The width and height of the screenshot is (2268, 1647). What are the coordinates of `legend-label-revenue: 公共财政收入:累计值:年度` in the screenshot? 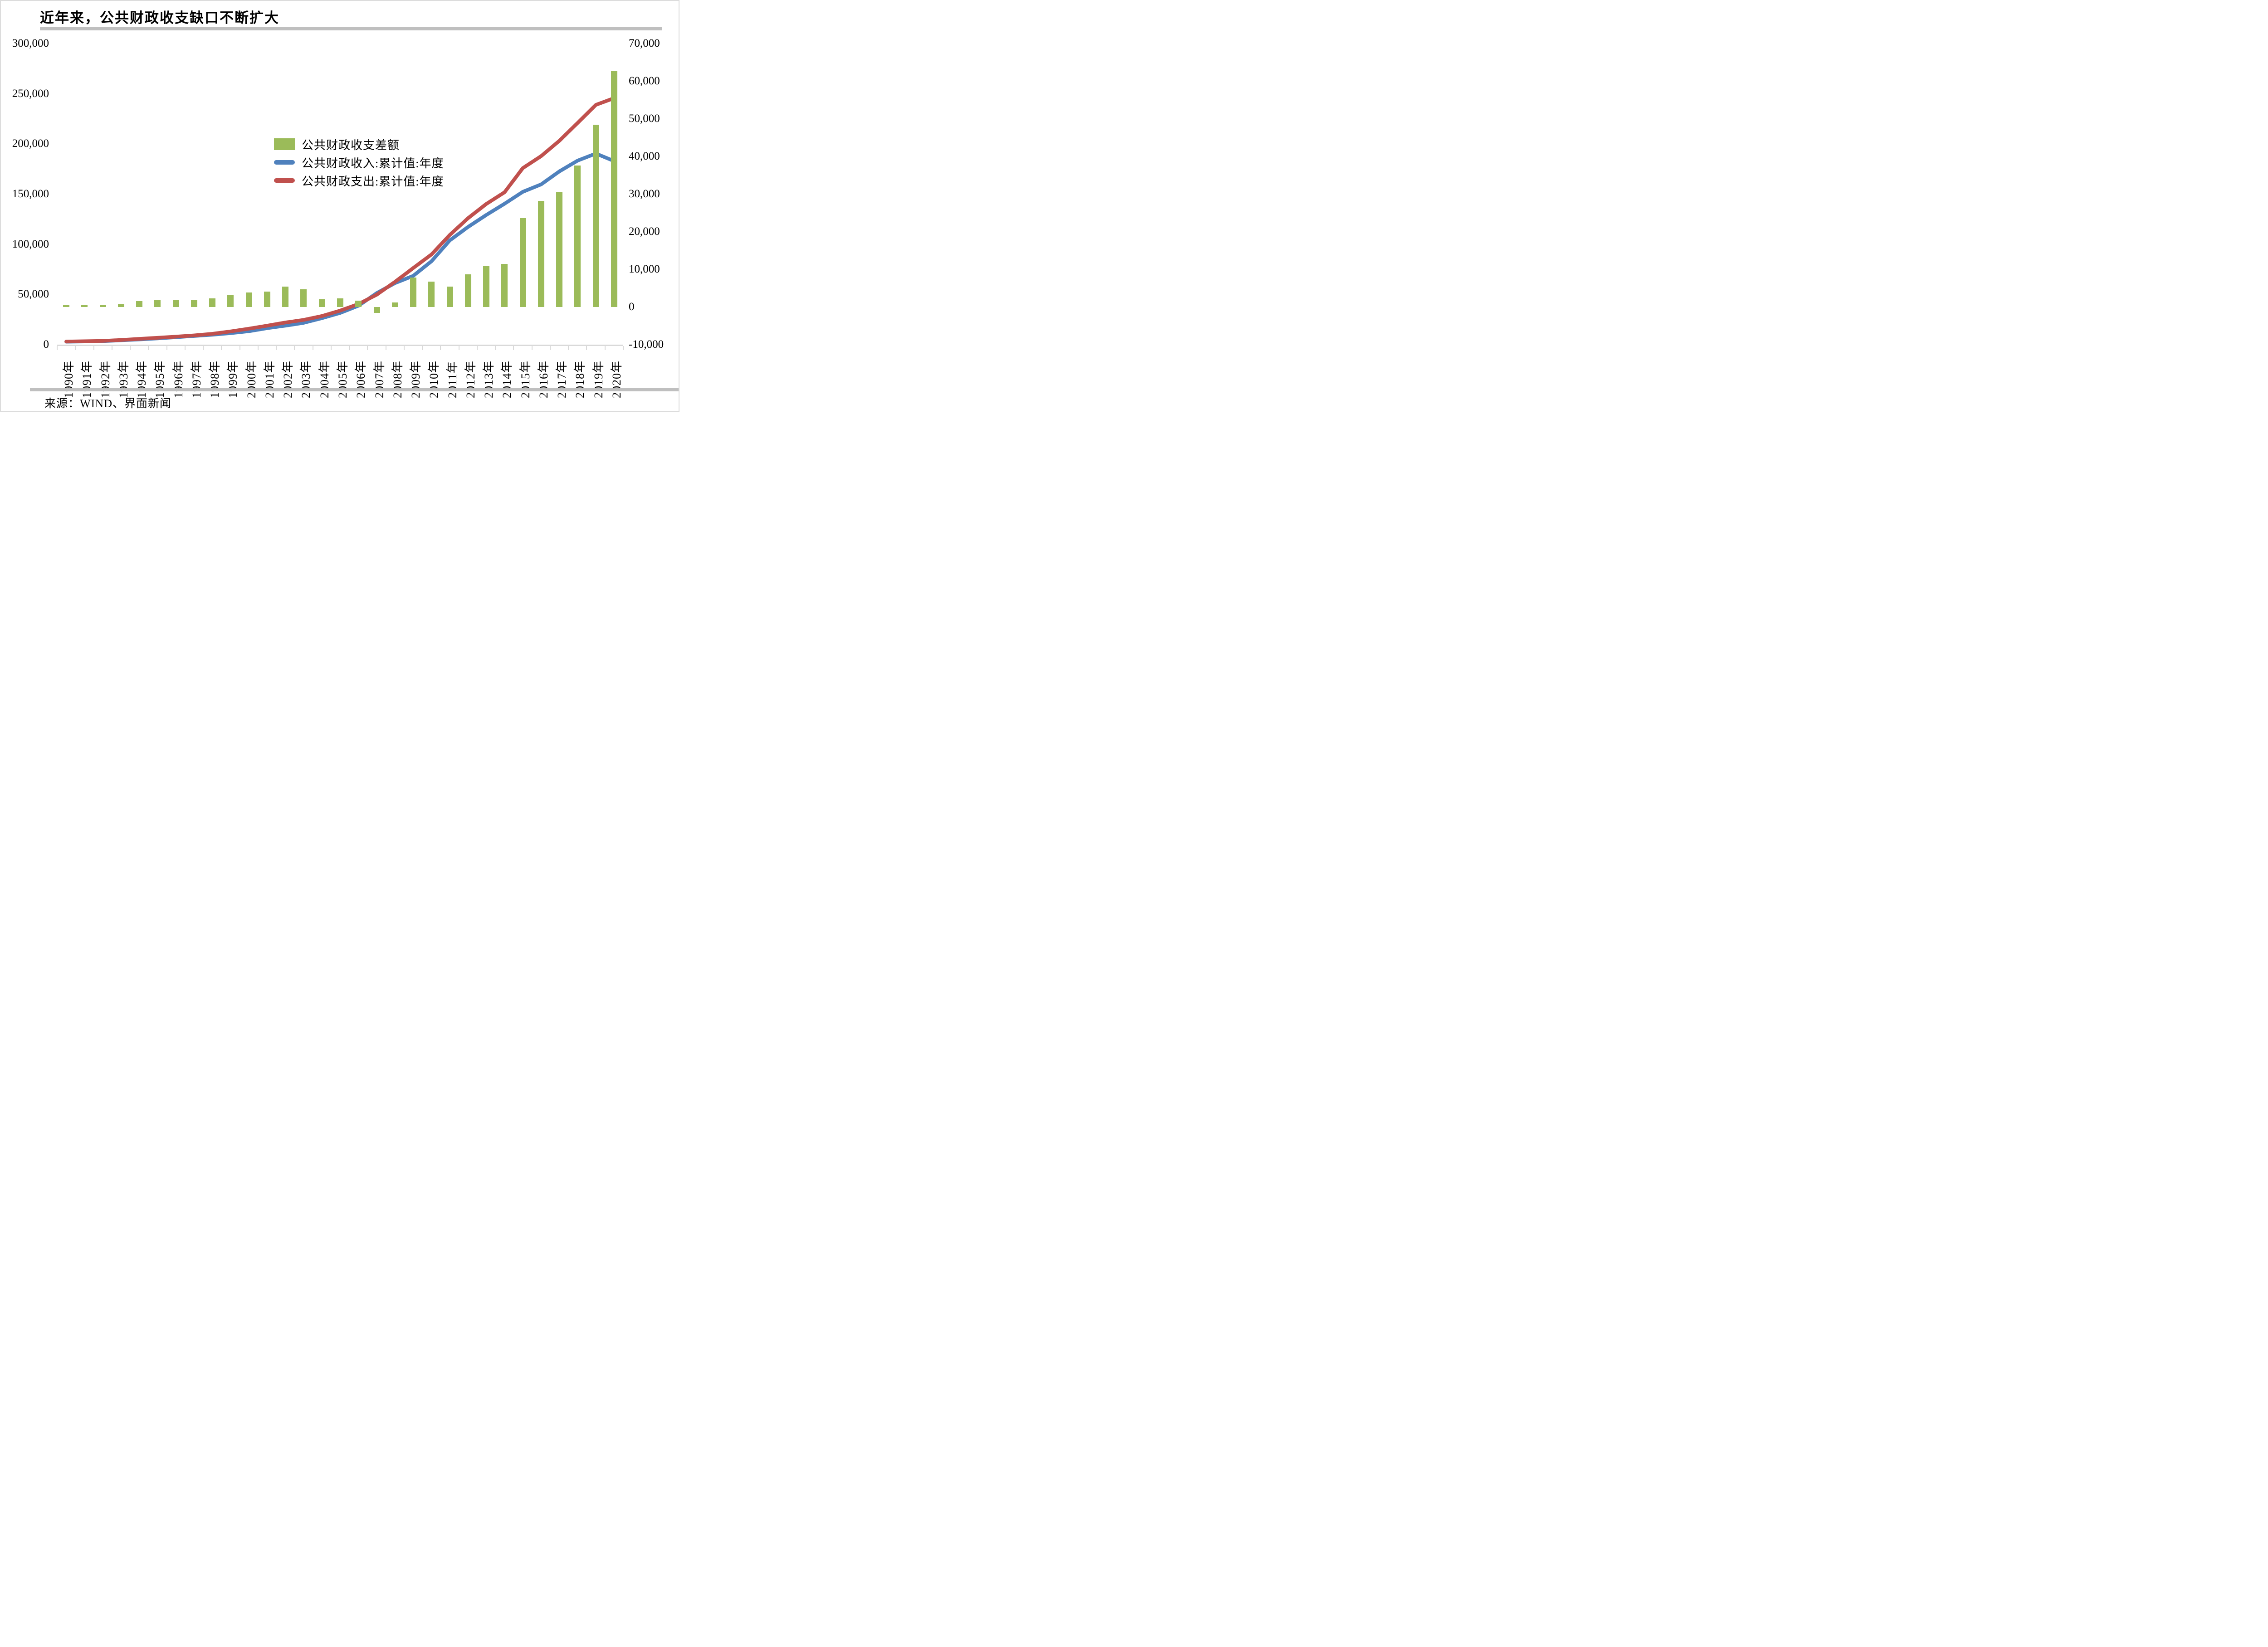 It's located at (373, 163).